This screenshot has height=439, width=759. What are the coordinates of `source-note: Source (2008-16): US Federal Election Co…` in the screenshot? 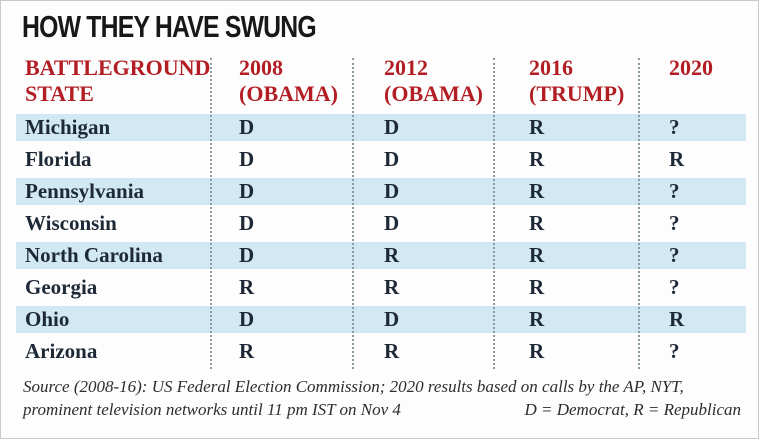 It's located at (382, 398).